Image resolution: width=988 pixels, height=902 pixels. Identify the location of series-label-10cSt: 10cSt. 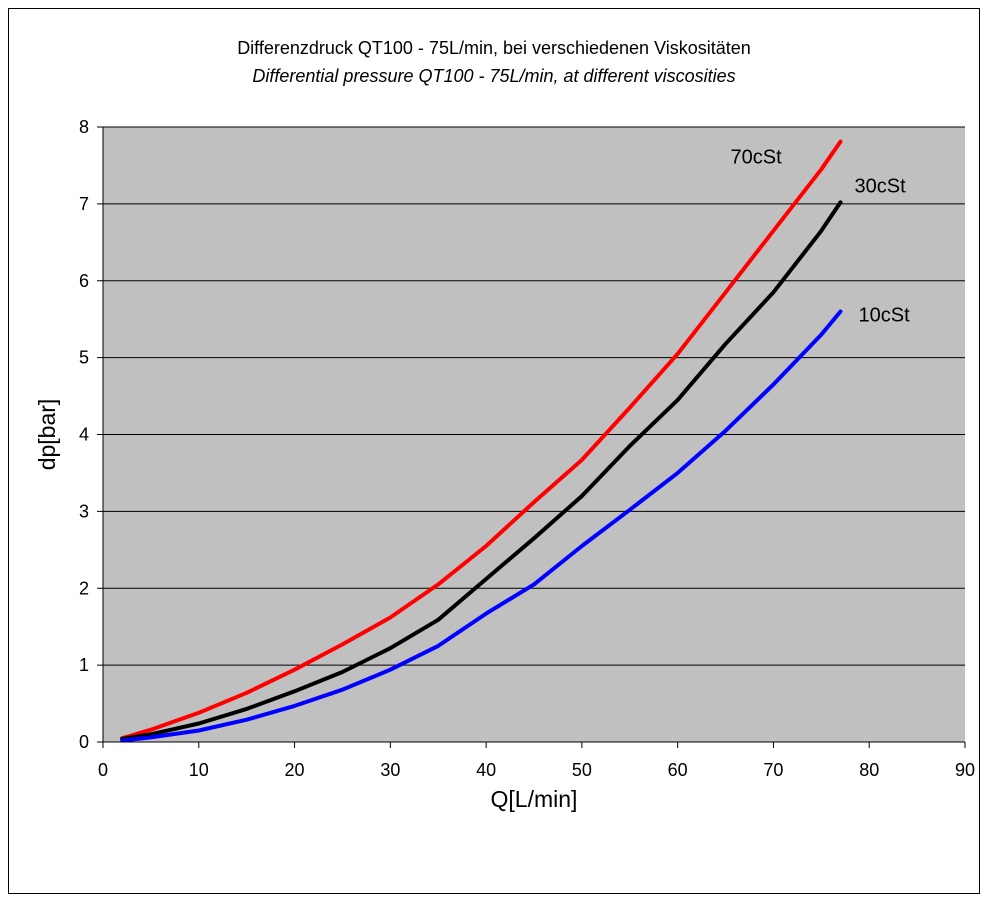
(884, 316).